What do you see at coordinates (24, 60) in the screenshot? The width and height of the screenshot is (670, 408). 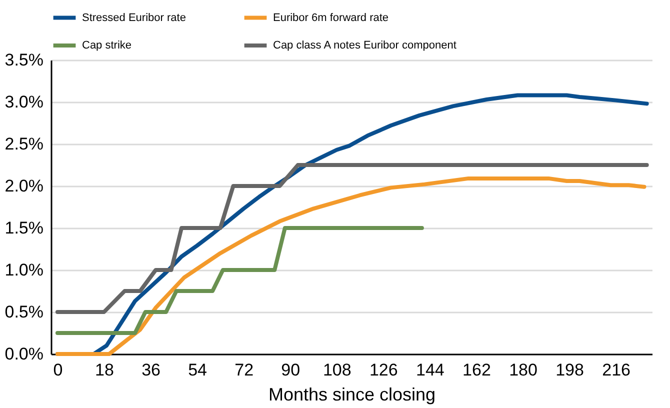 I see `y-tick-label: 3.5%` at bounding box center [24, 60].